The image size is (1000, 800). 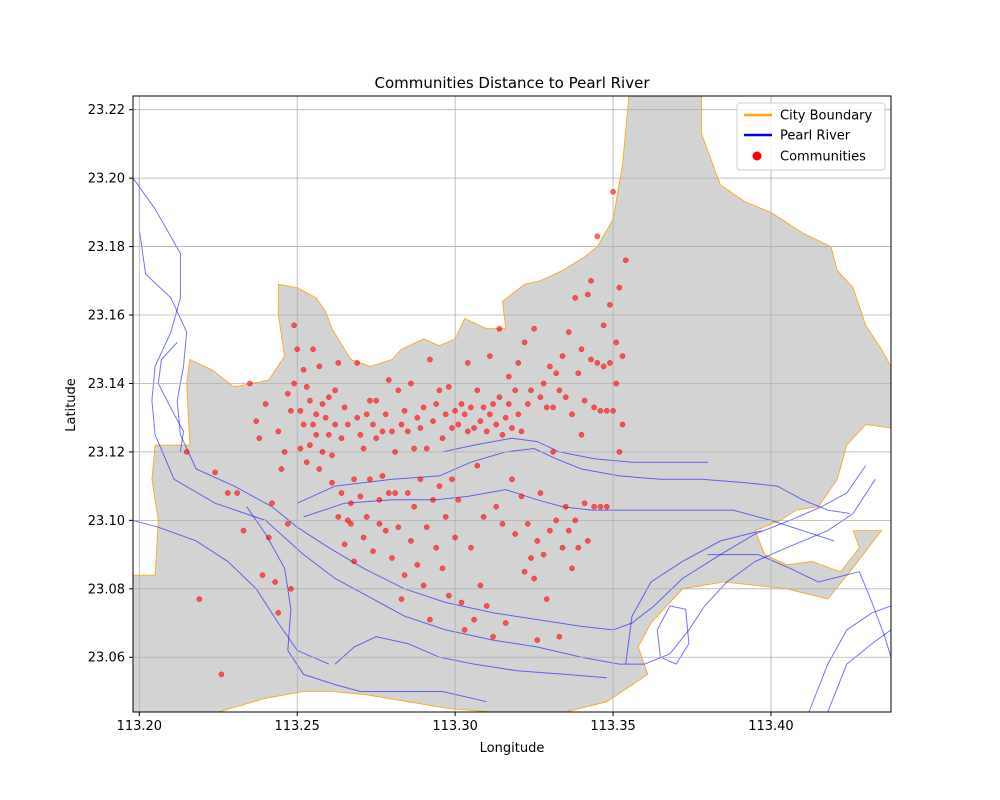 I want to click on x-axis-label: Longitude, so click(x=512, y=748).